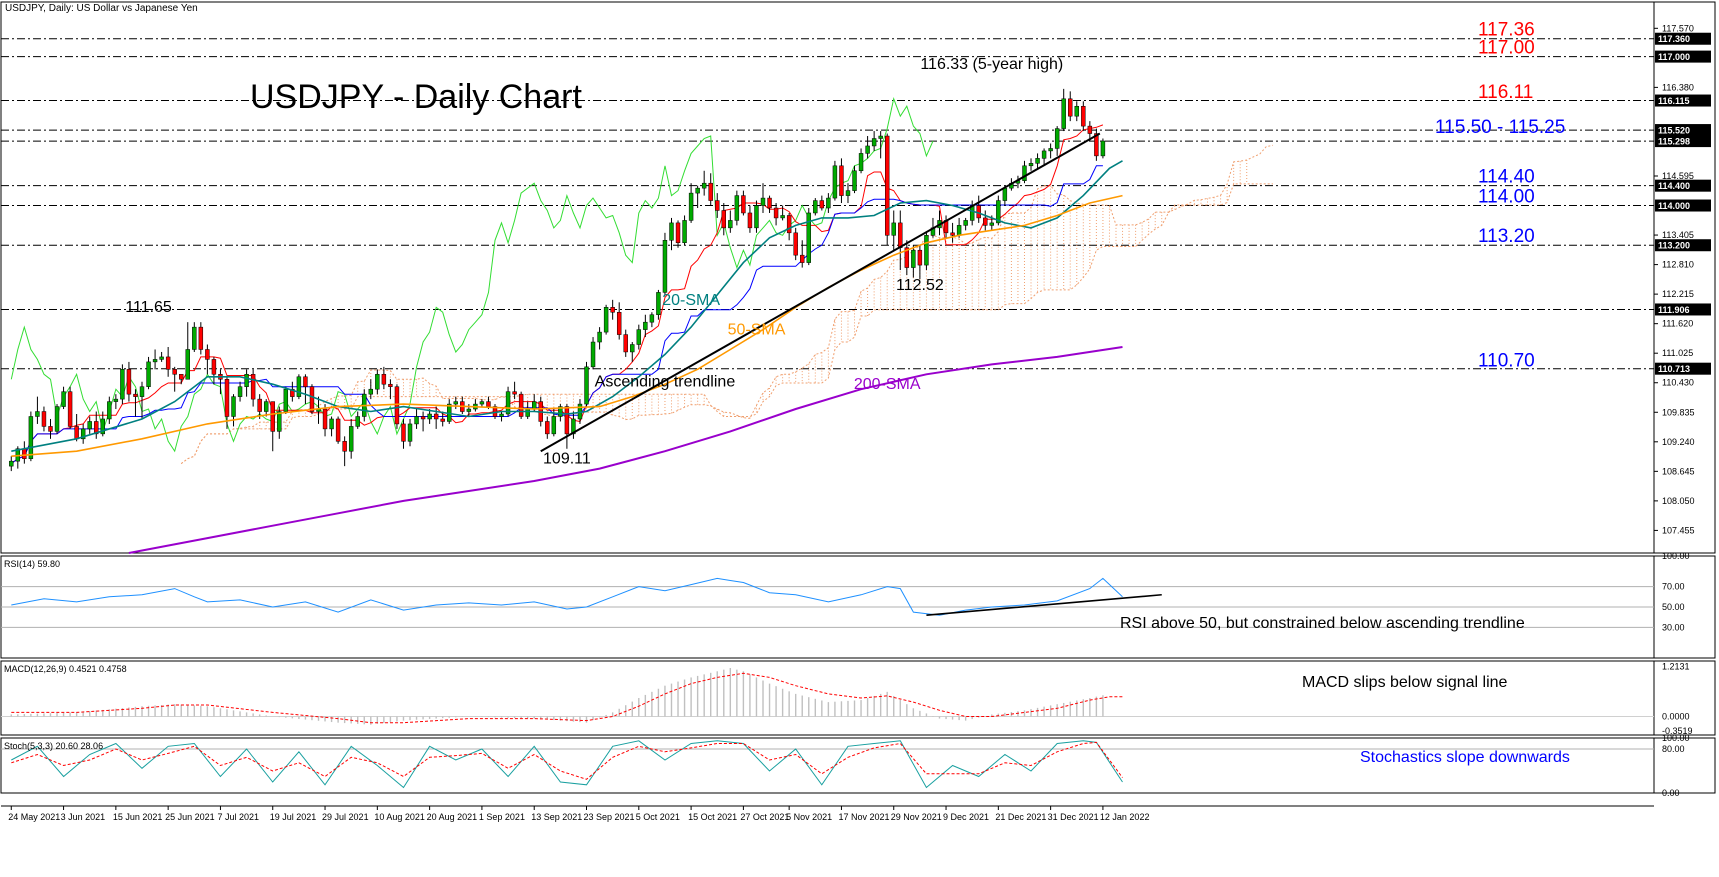  I want to click on x-tick-label: 20 Aug 2021, so click(452, 817).